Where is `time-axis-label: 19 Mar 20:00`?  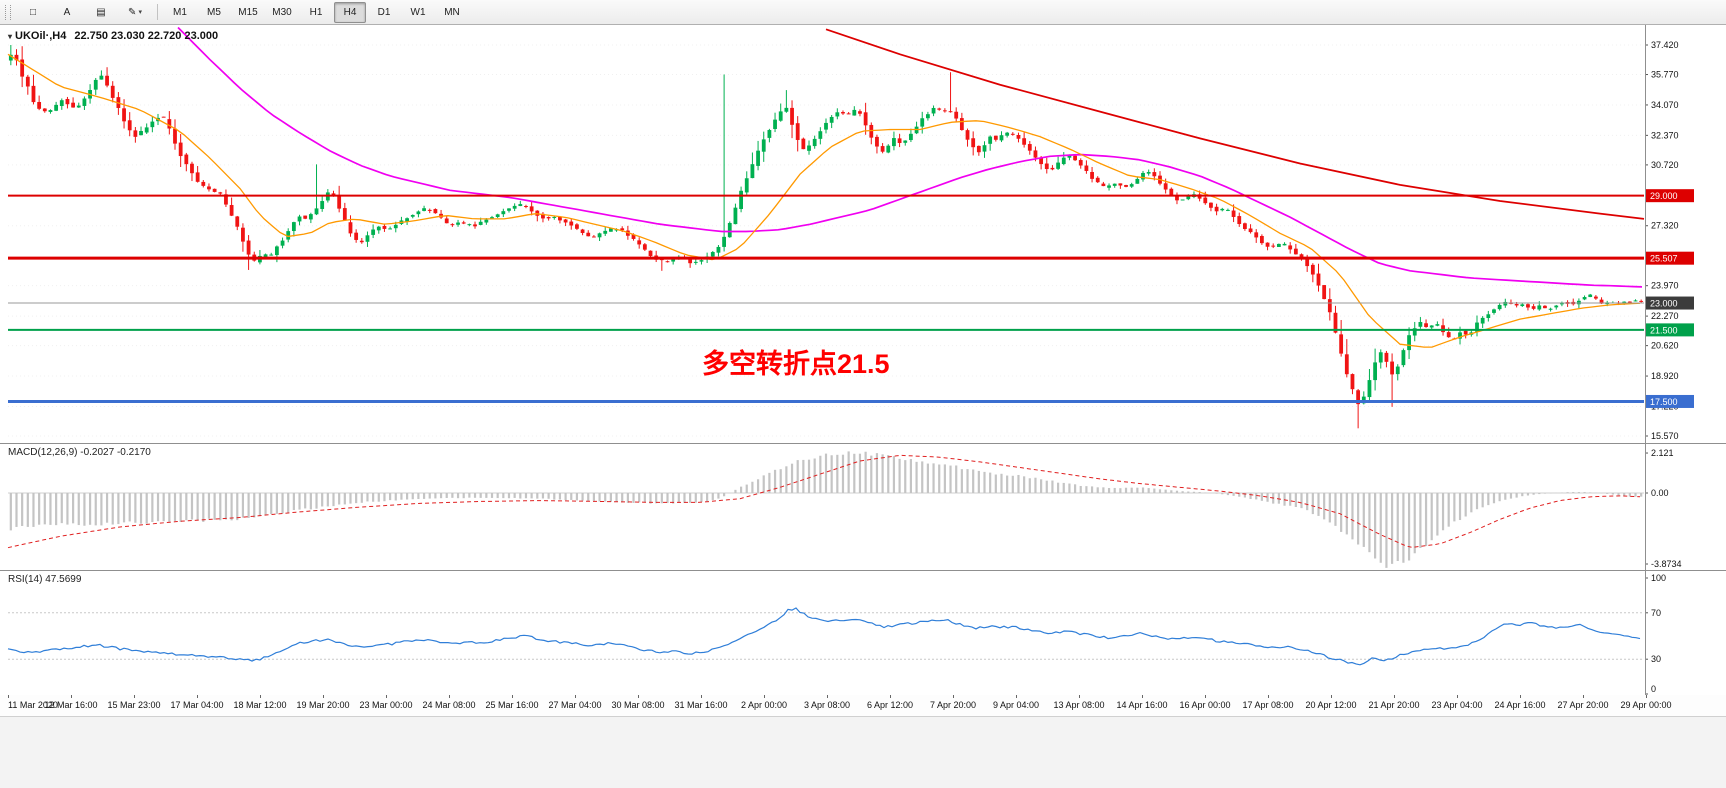
time-axis-label: 19 Mar 20:00 is located at coordinates (323, 705).